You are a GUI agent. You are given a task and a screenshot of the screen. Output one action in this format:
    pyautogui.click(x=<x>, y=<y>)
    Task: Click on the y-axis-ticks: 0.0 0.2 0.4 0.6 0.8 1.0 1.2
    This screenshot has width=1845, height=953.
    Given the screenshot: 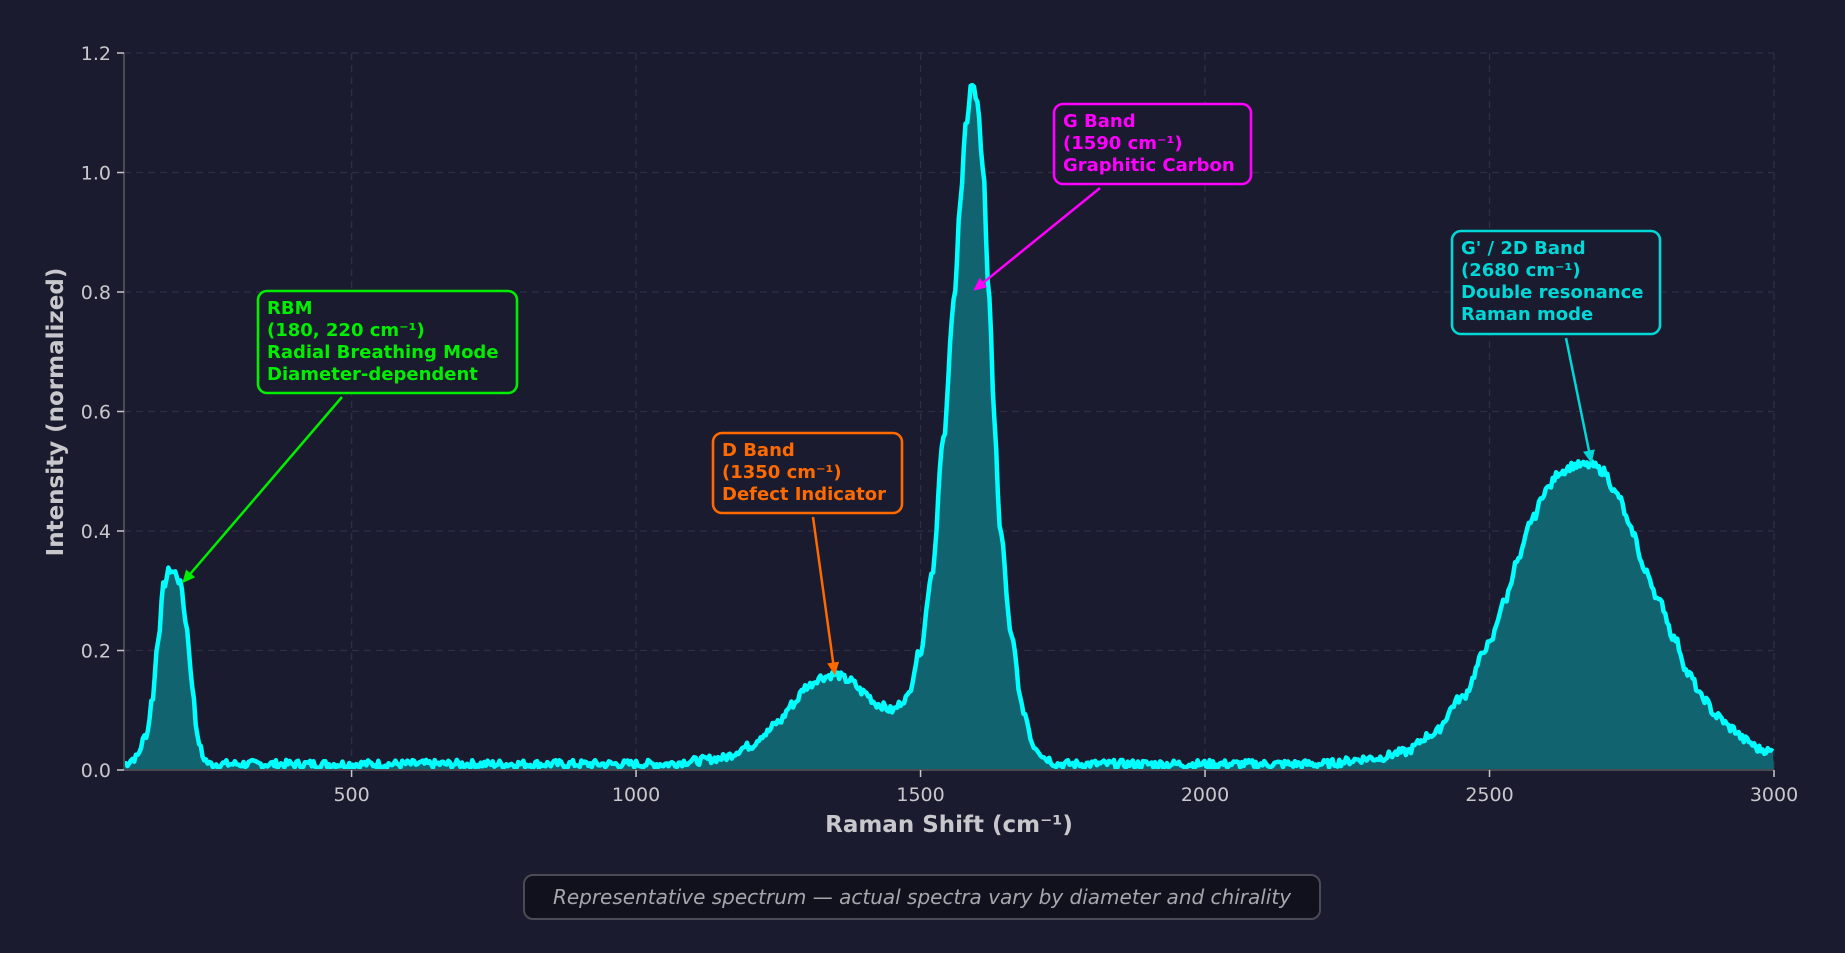 What is the action you would take?
    pyautogui.click(x=102, y=412)
    